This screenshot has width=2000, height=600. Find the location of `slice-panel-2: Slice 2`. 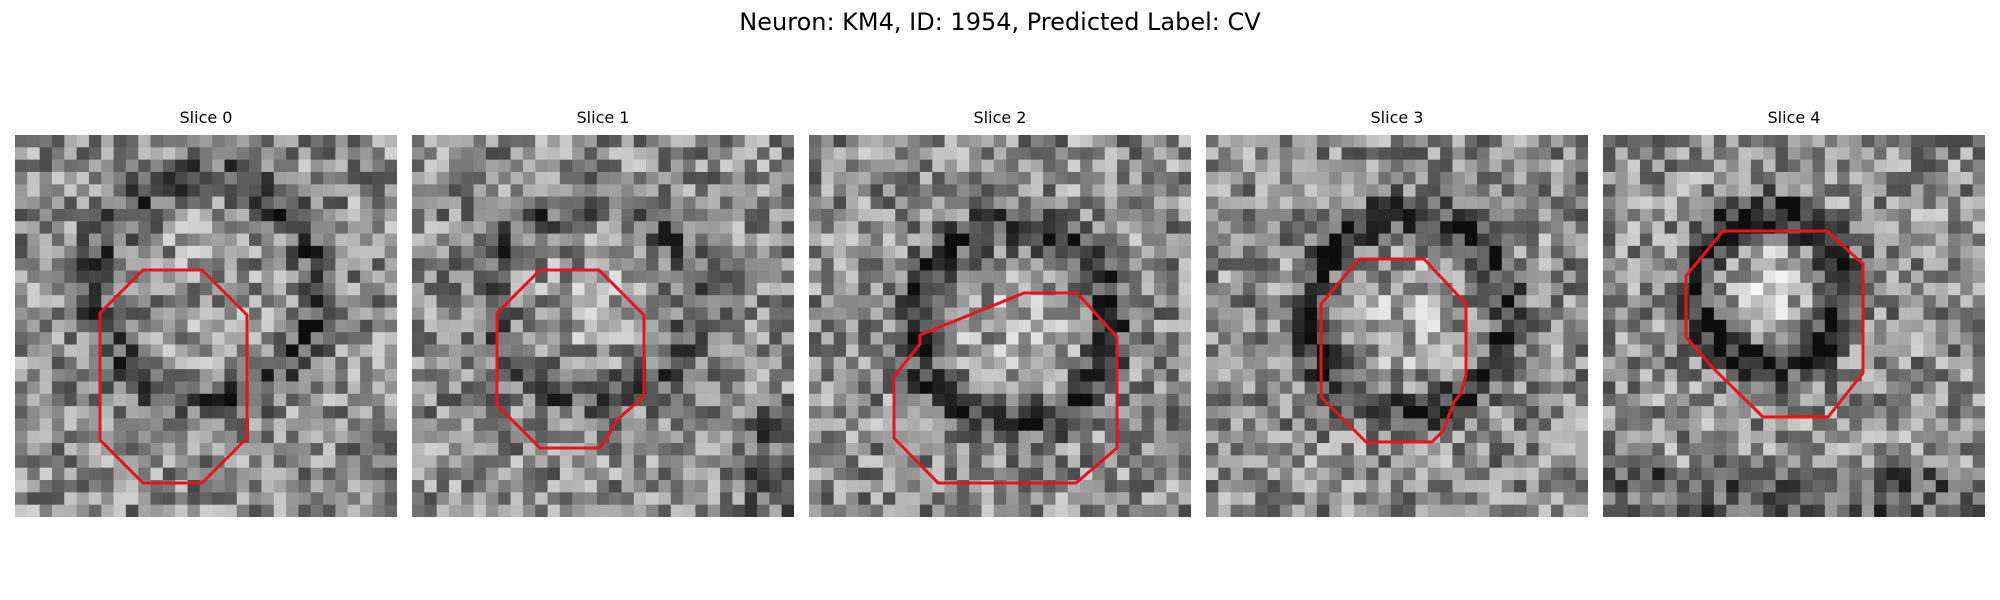

slice-panel-2: Slice 2 is located at coordinates (1000, 312).